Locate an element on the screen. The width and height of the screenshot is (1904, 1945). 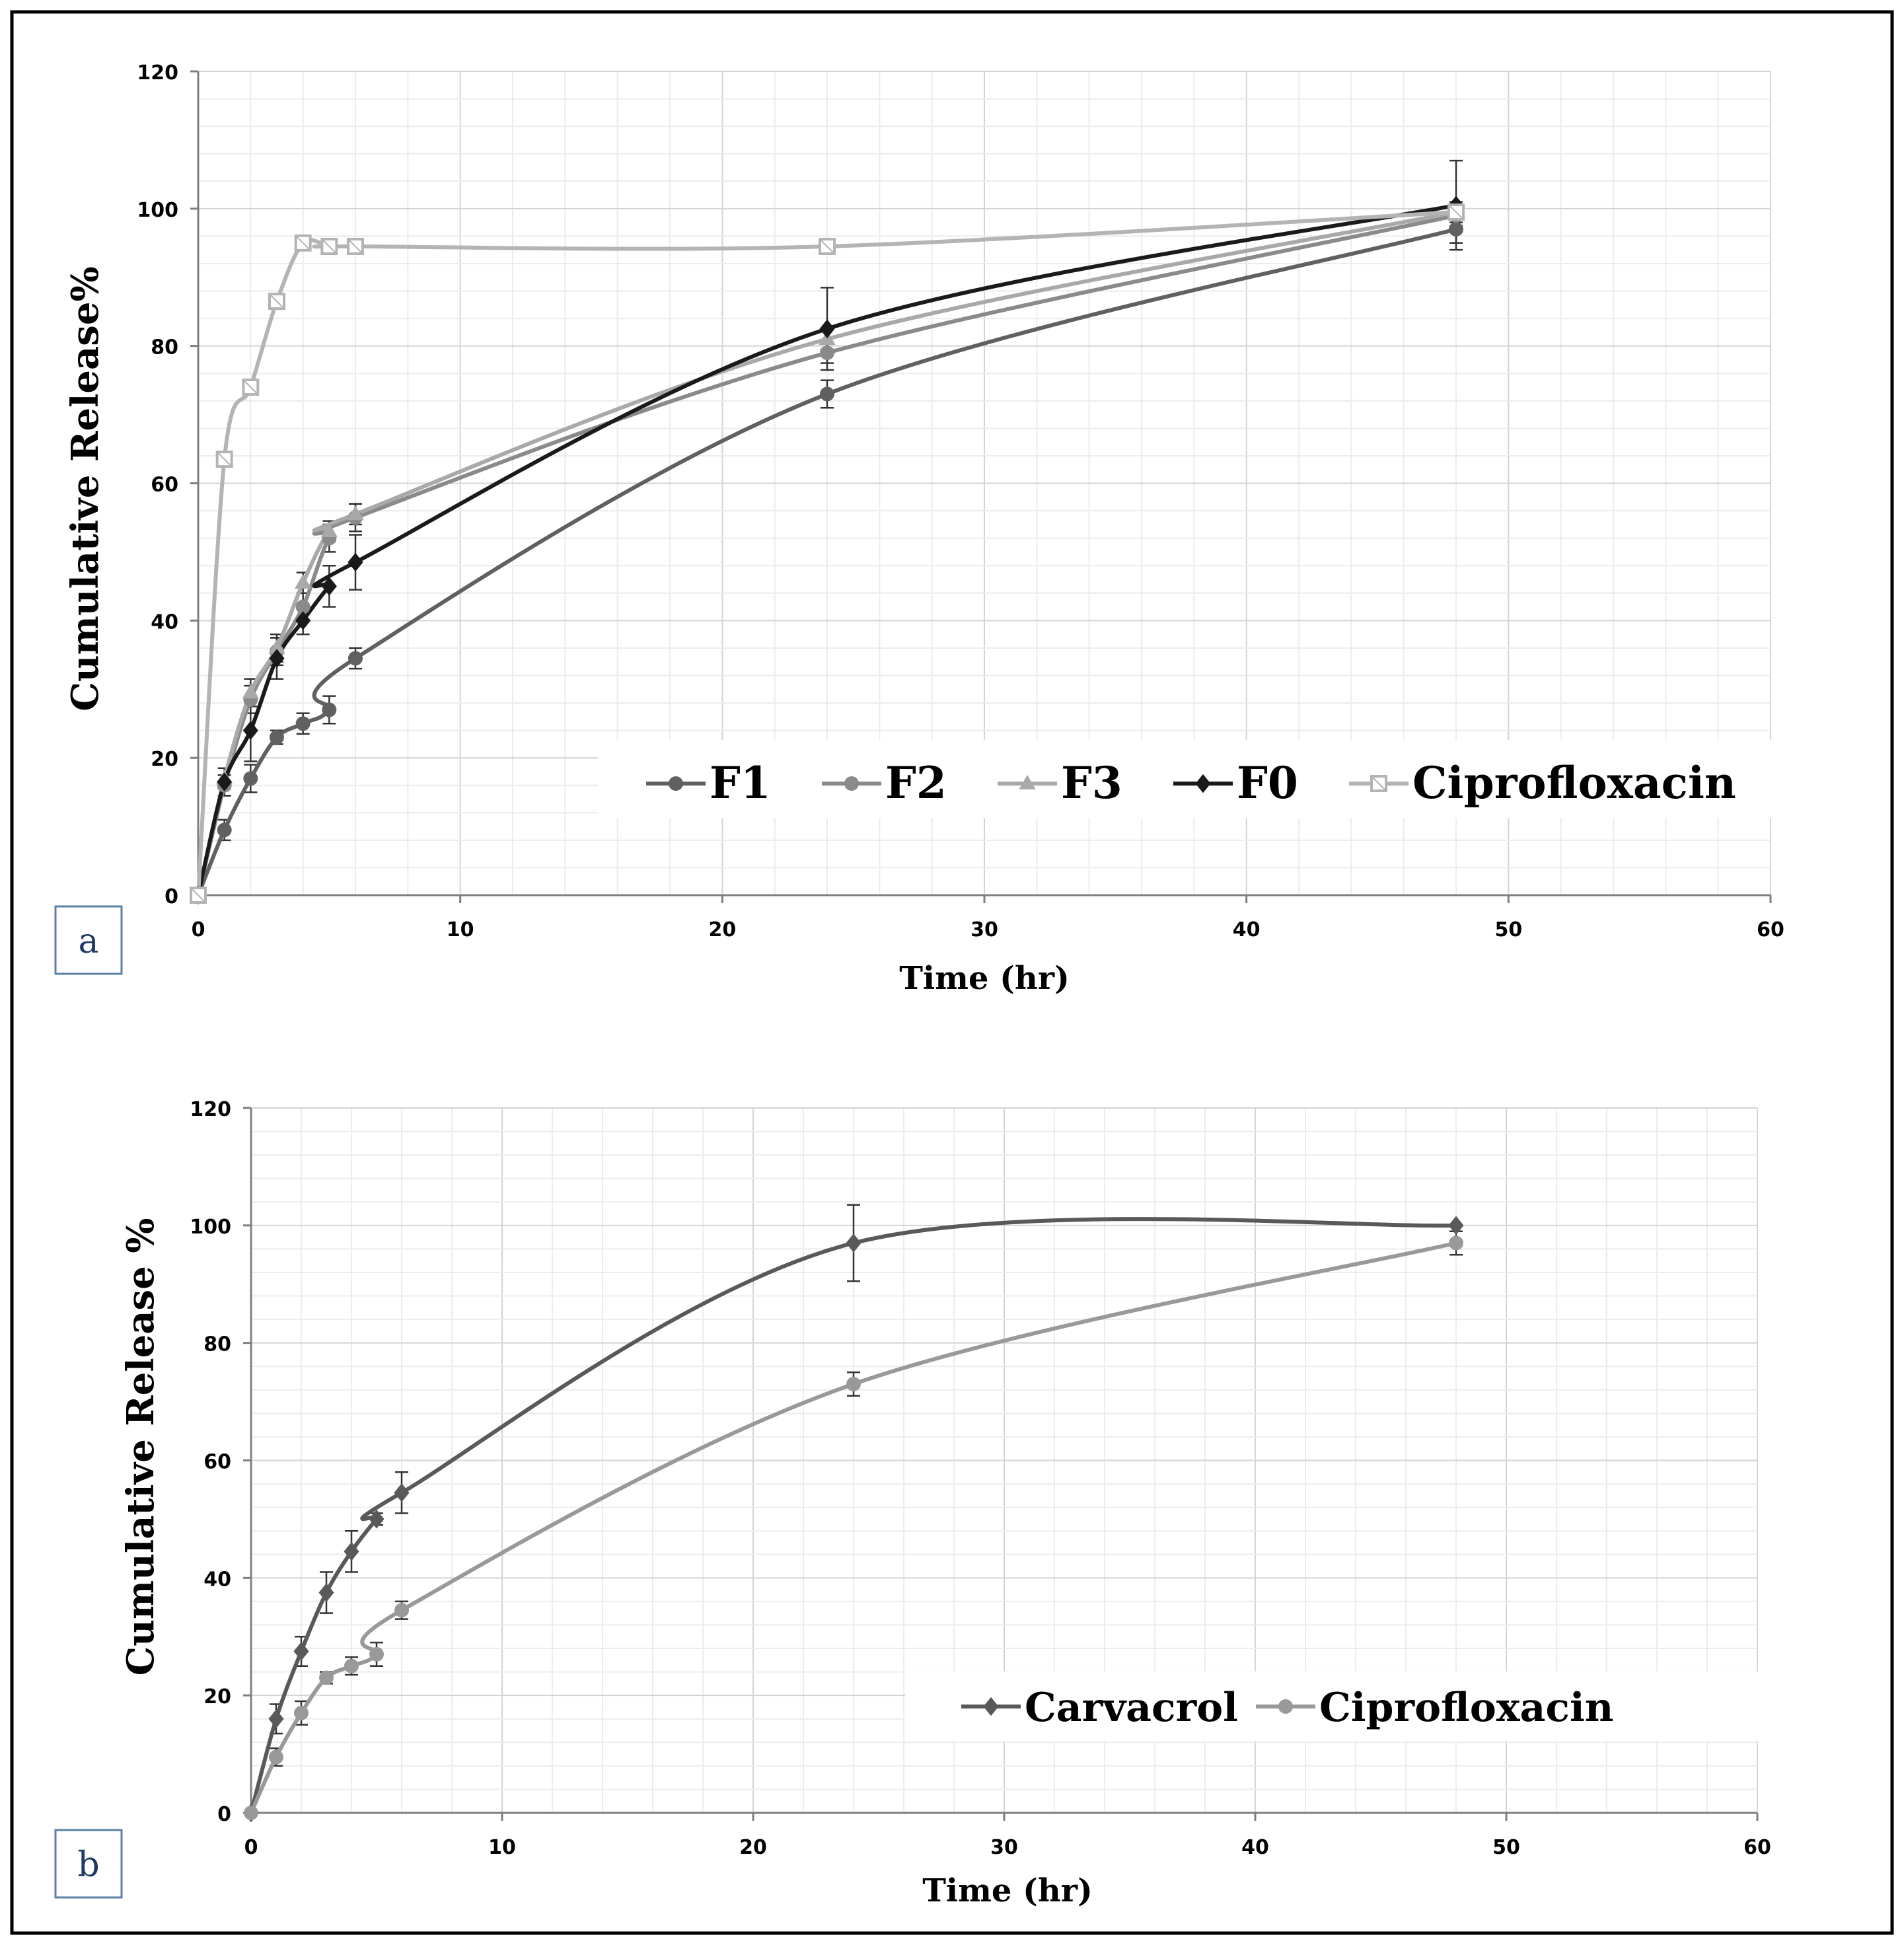
panel-a-legend-box is located at coordinates (1186, 779).